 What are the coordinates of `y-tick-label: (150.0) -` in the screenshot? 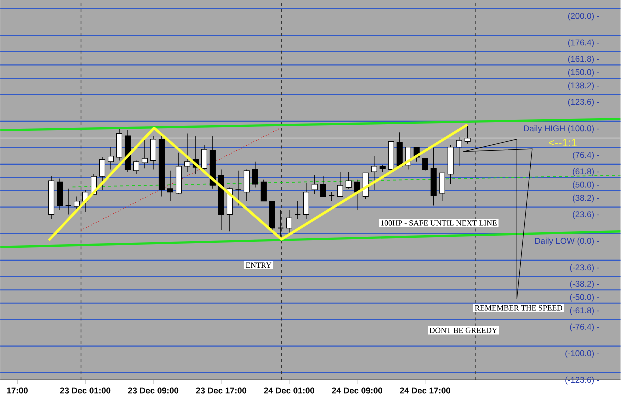 It's located at (584, 73).